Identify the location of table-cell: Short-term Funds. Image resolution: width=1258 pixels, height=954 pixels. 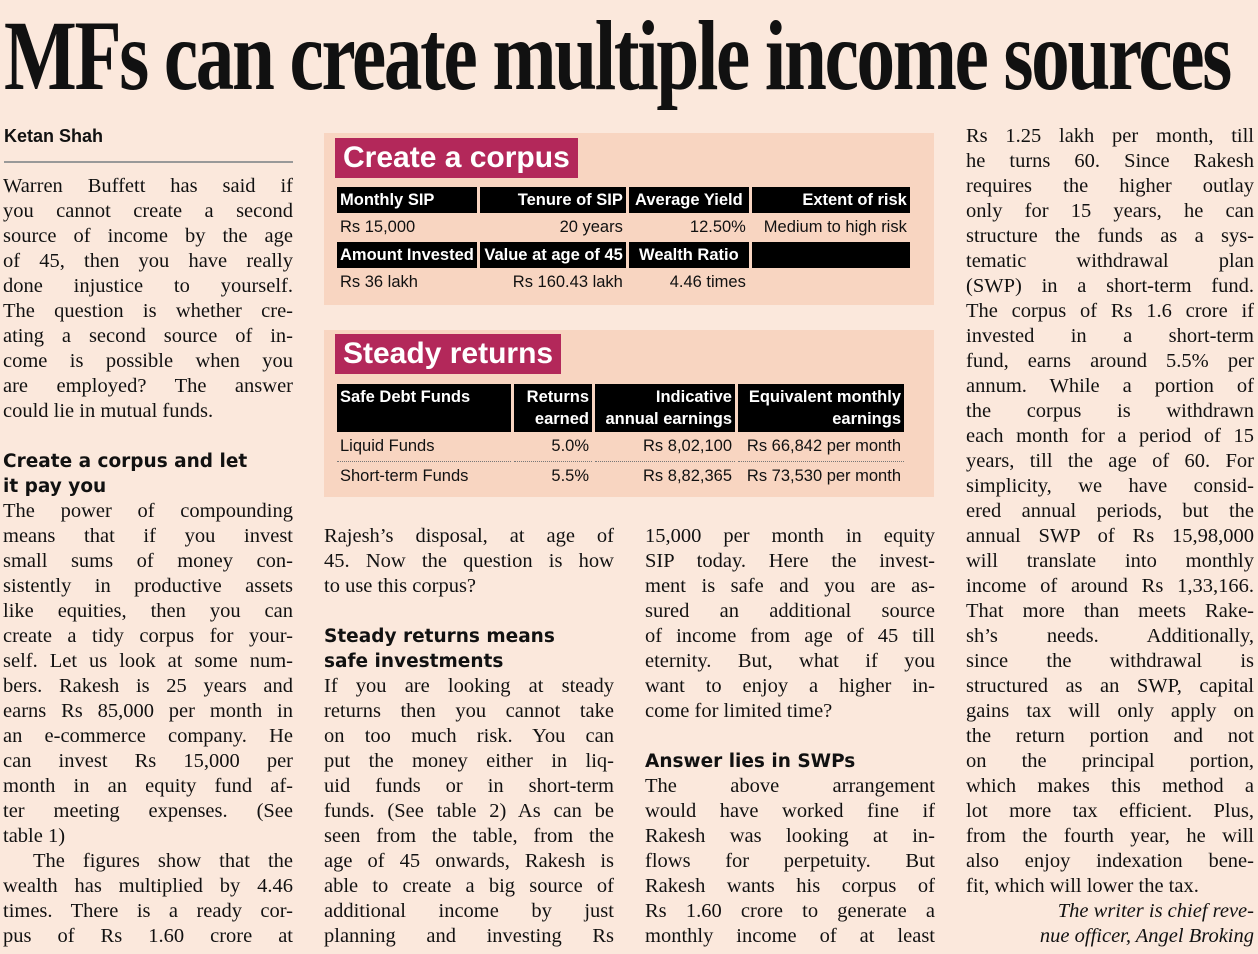
(404, 476).